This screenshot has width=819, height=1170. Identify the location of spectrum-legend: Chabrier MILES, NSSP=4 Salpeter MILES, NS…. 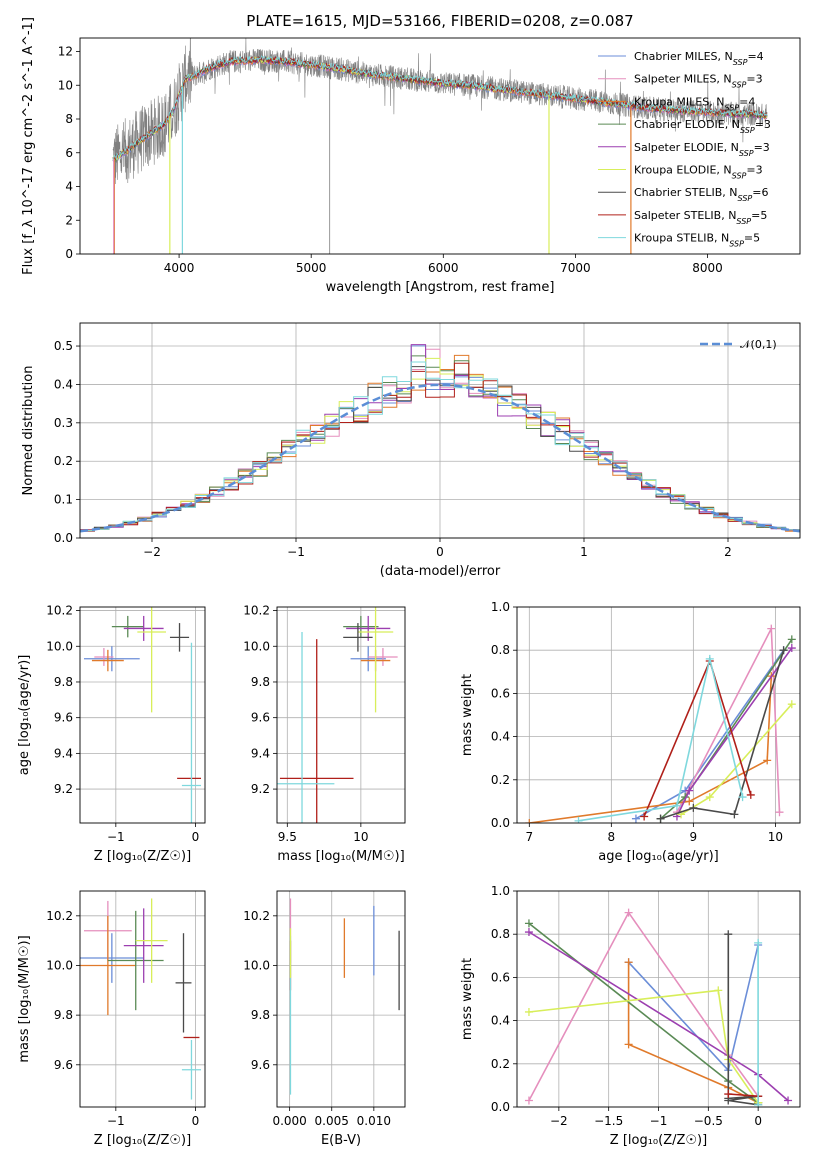
(684, 149).